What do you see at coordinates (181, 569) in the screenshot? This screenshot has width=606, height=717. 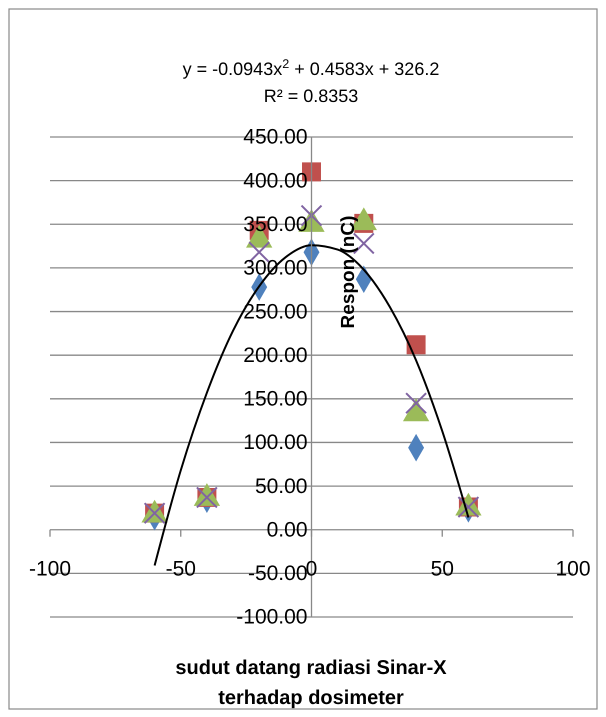 I see `x-tick-label: -50` at bounding box center [181, 569].